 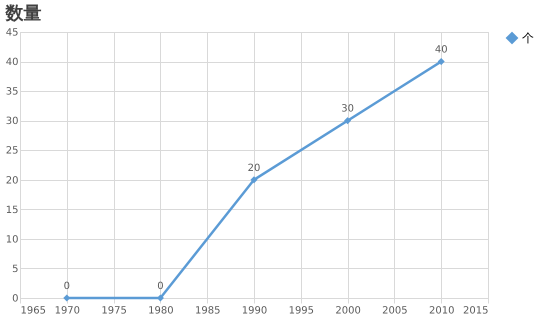 What do you see at coordinates (301, 311) in the screenshot?
I see `x-tick-label: 1995` at bounding box center [301, 311].